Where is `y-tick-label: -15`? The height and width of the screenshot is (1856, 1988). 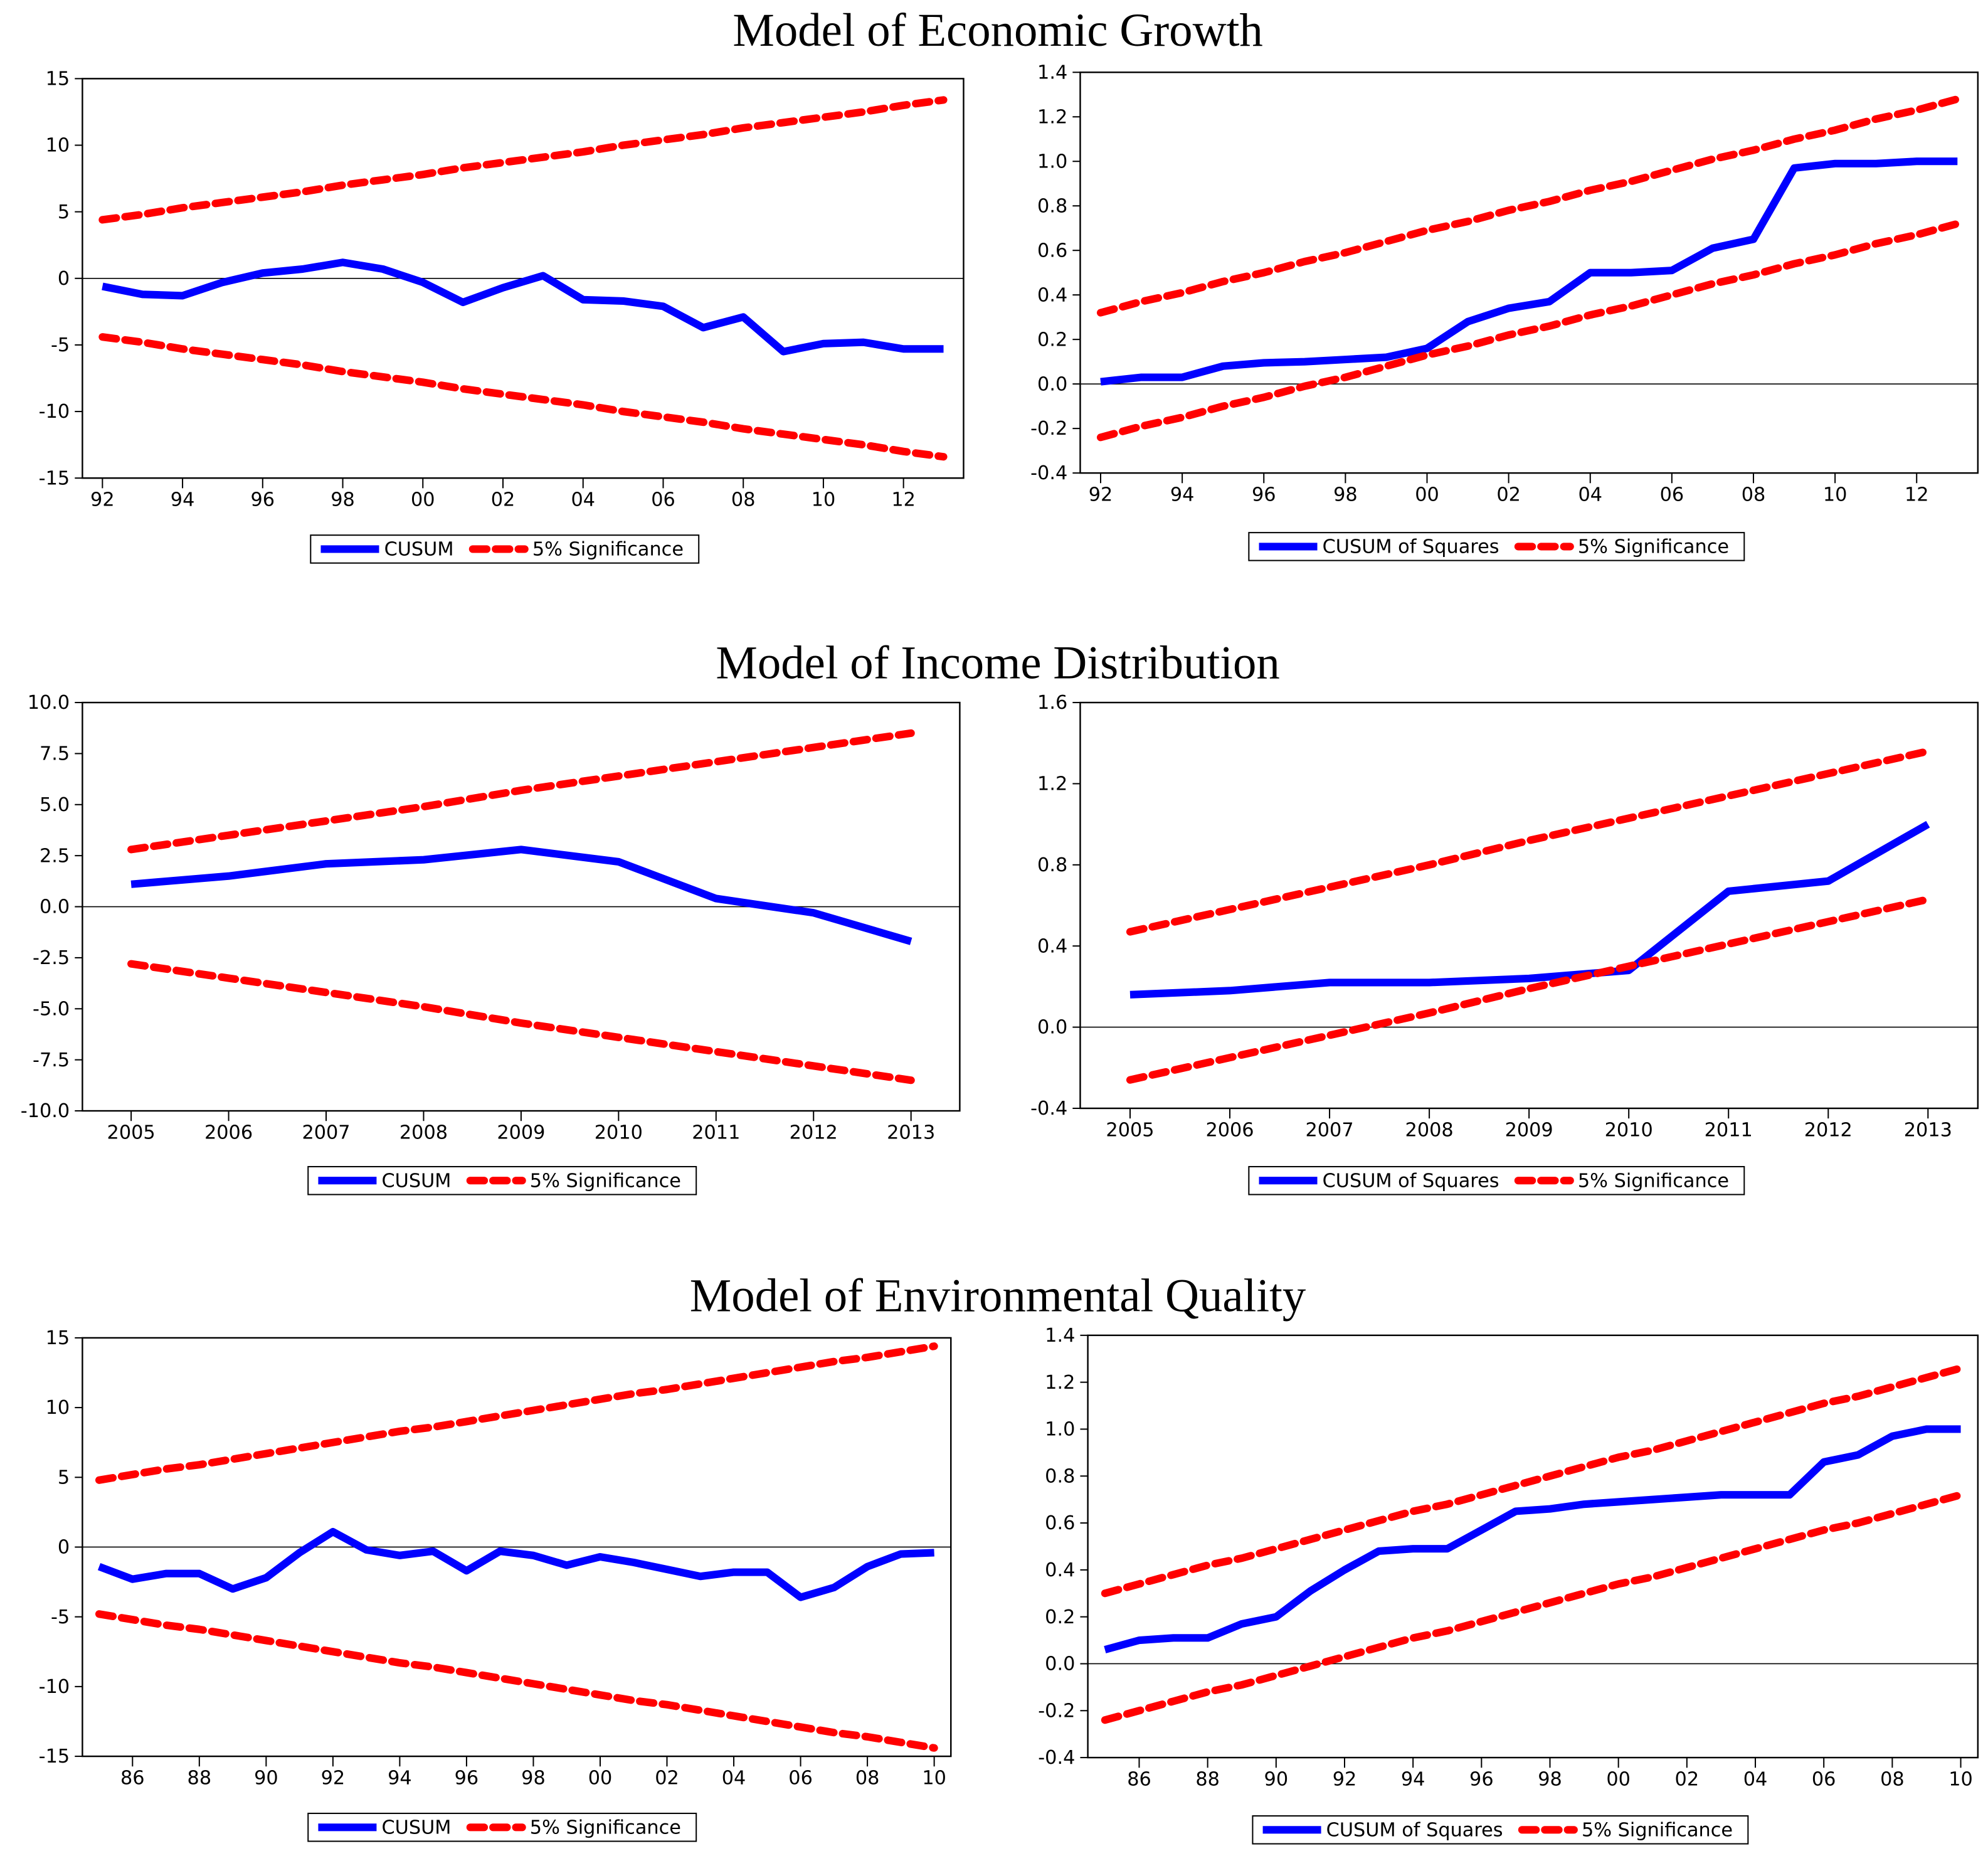
y-tick-label: -15 is located at coordinates (55, 478).